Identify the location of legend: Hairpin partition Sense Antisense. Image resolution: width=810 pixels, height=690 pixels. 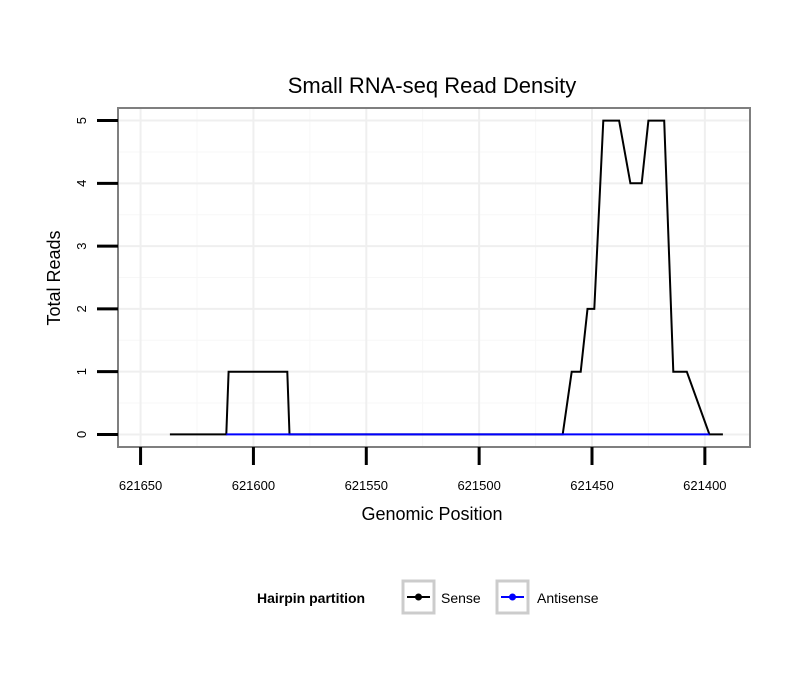
(428, 597).